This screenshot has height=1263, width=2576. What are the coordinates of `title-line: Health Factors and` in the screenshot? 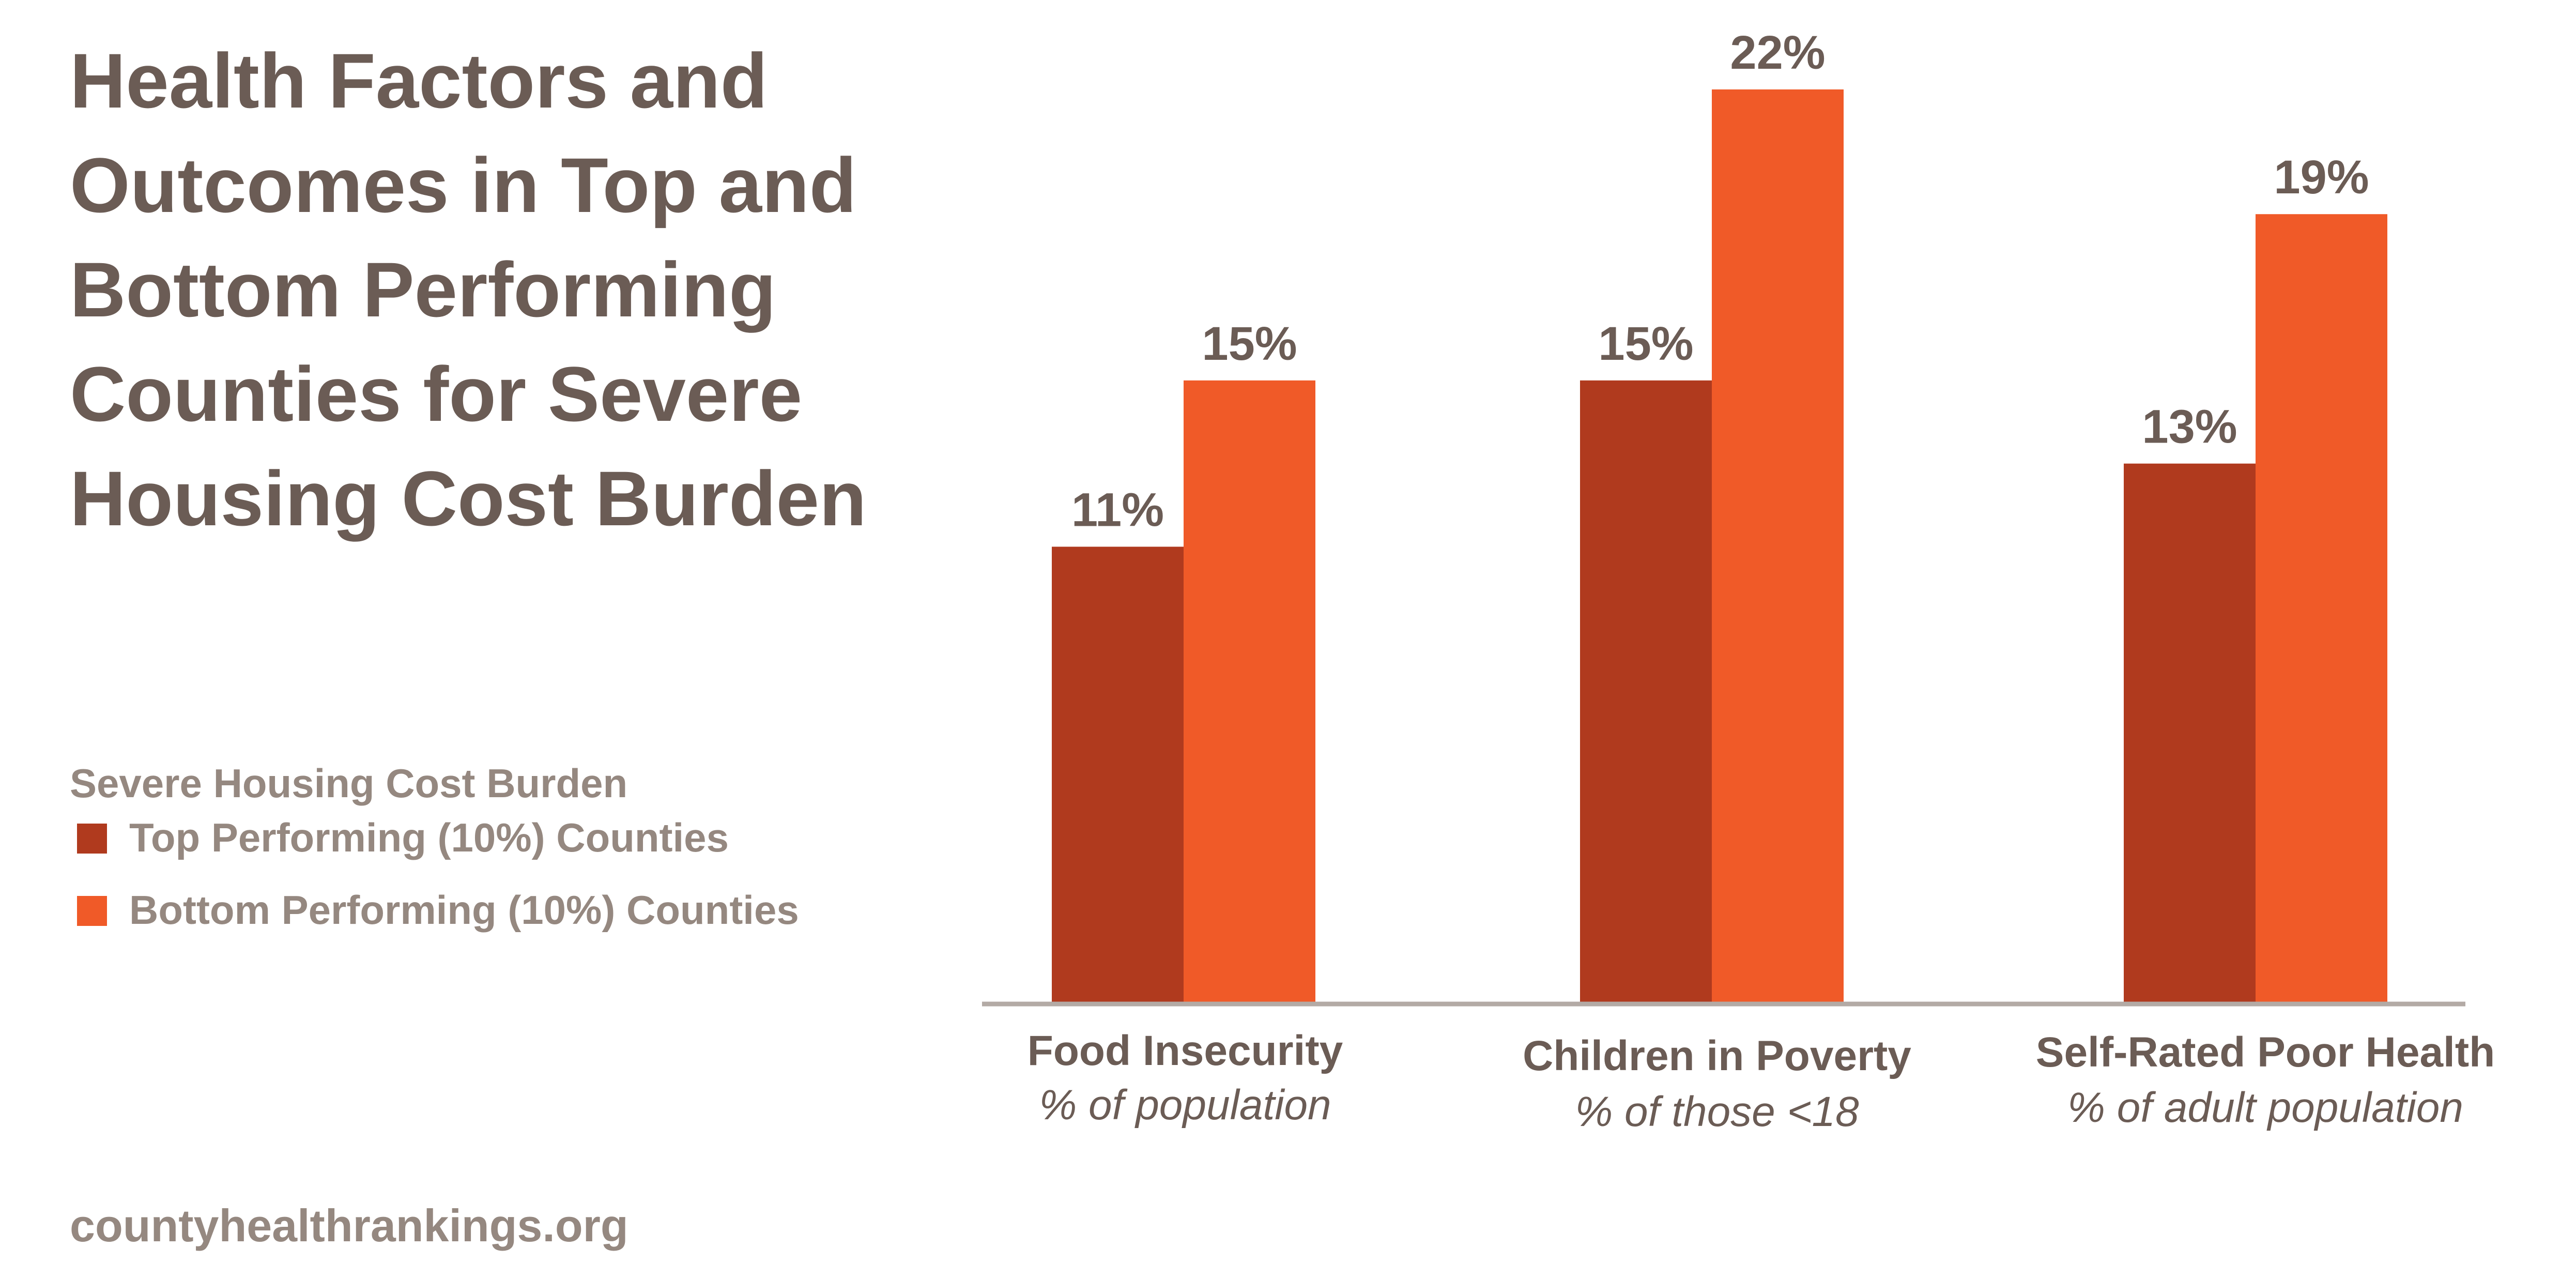 It's located at (419, 80).